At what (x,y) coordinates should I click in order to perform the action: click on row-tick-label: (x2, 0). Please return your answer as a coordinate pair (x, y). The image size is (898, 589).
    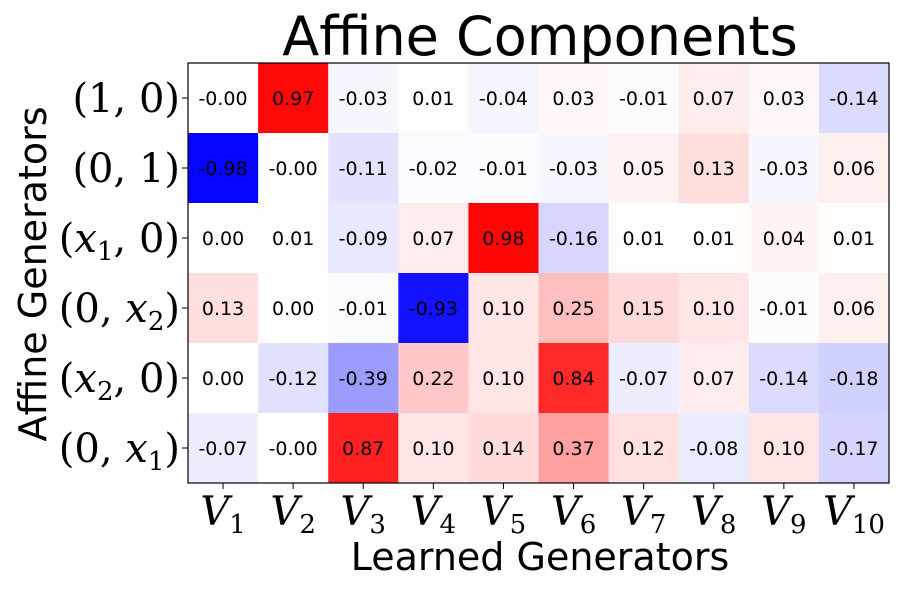
    Looking at the image, I should click on (119, 381).